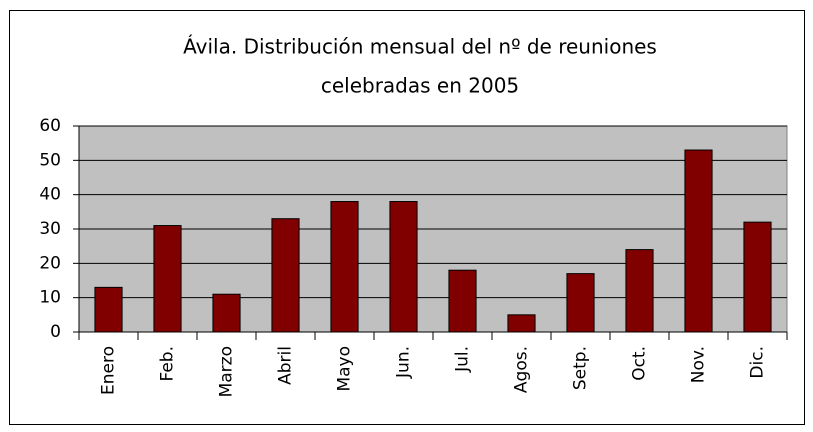  What do you see at coordinates (699, 364) in the screenshot?
I see `x-tick-label: Nov.` at bounding box center [699, 364].